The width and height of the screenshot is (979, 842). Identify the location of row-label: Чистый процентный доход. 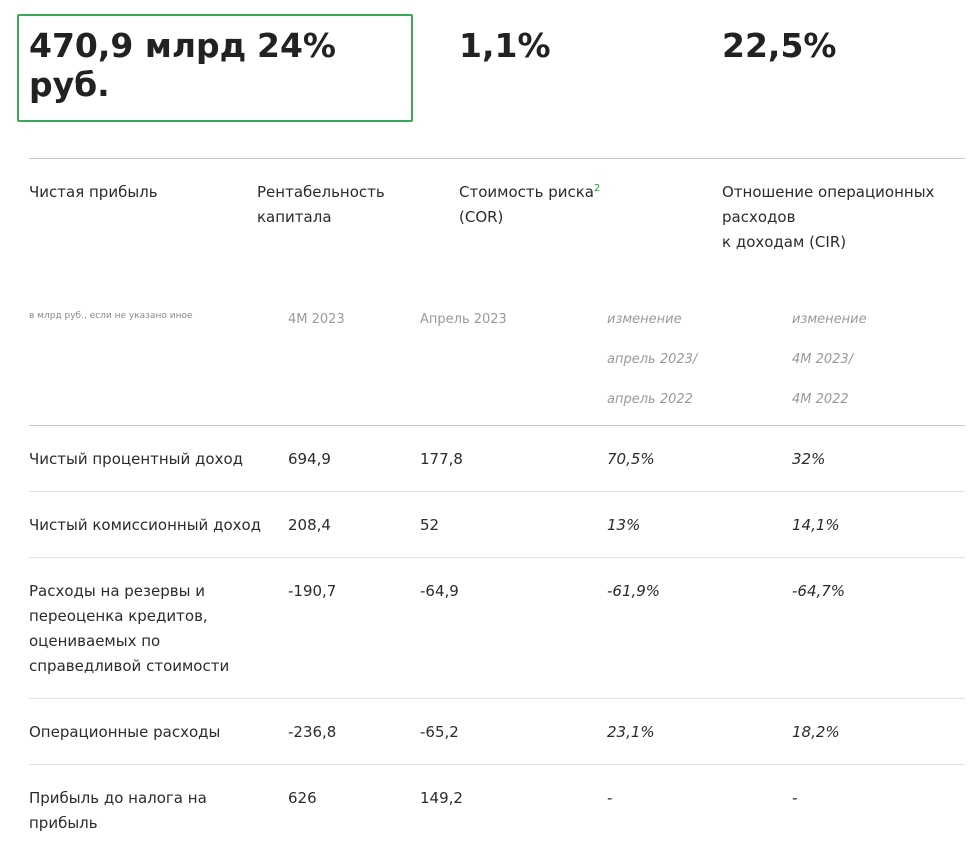
(136, 459).